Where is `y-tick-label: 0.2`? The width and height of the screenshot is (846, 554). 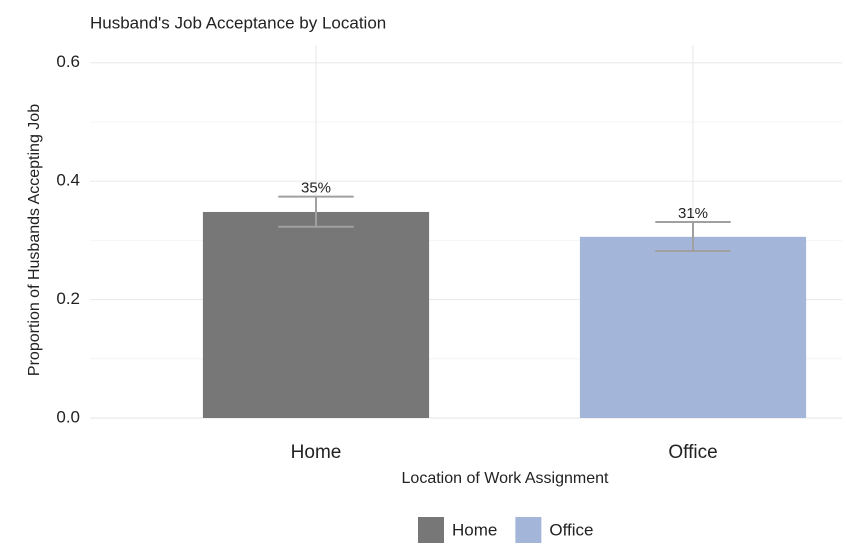
y-tick-label: 0.2 is located at coordinates (68, 298).